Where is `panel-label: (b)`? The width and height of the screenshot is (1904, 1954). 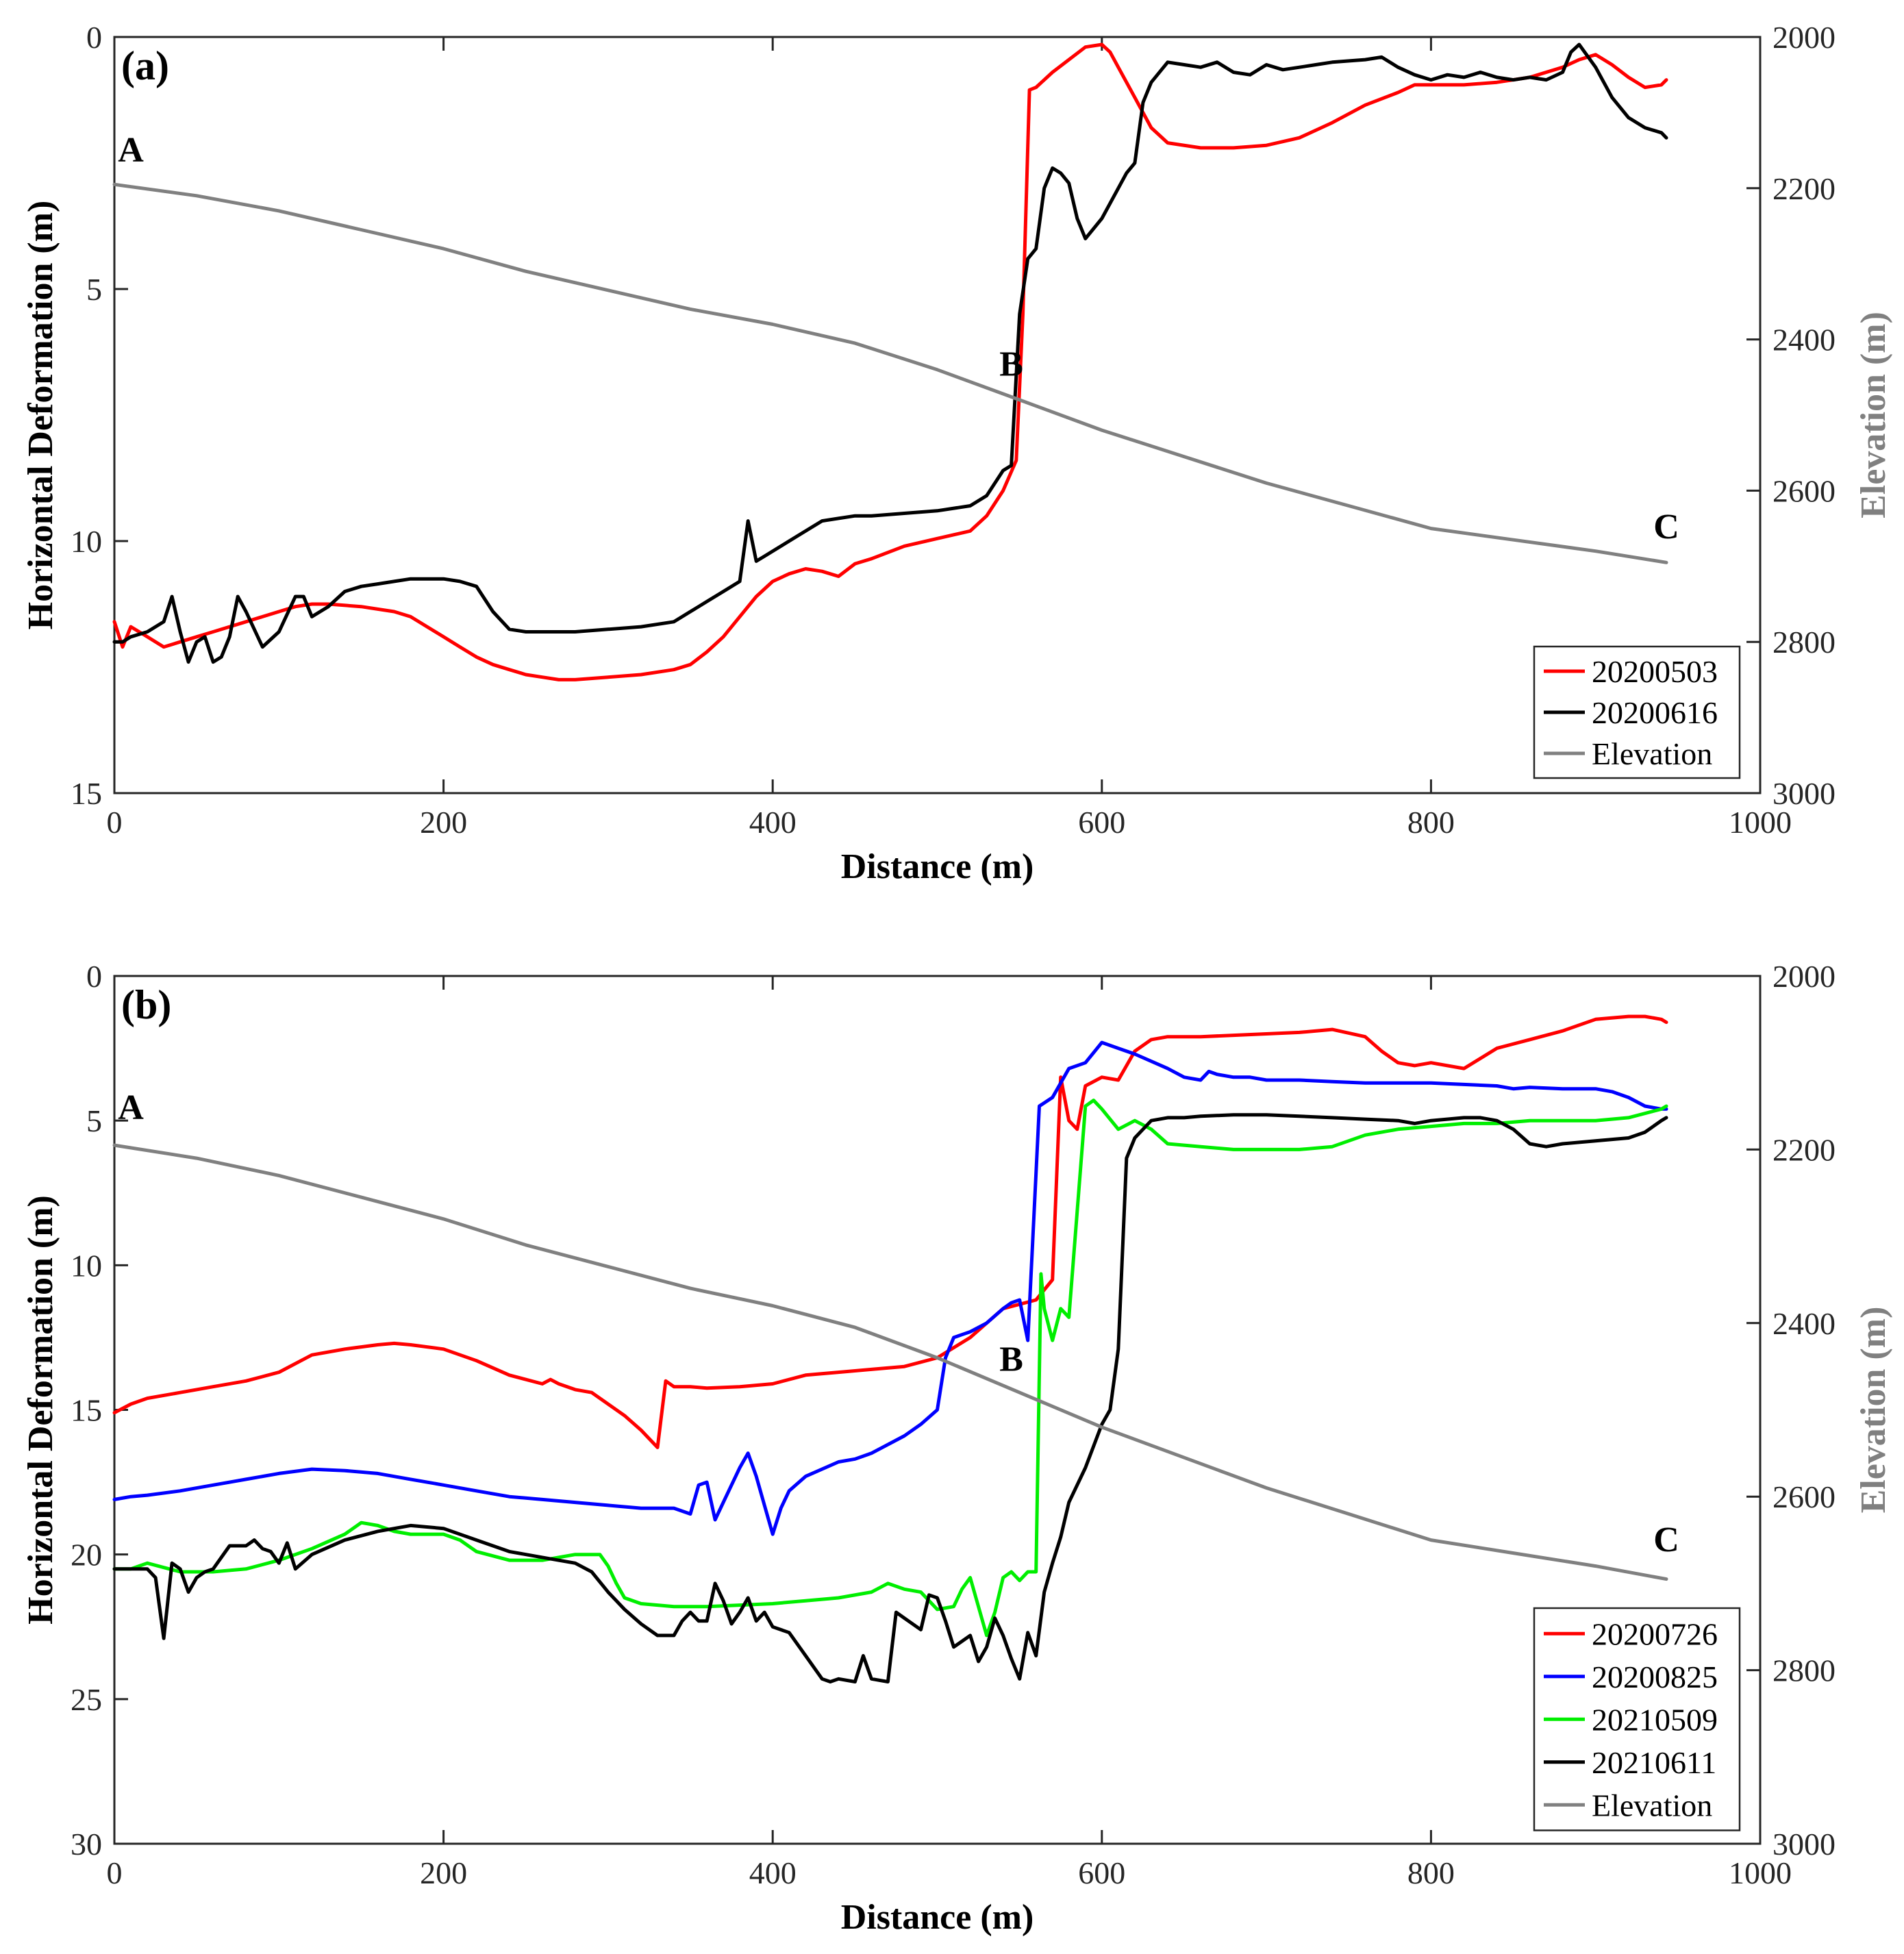 panel-label: (b) is located at coordinates (146, 1004).